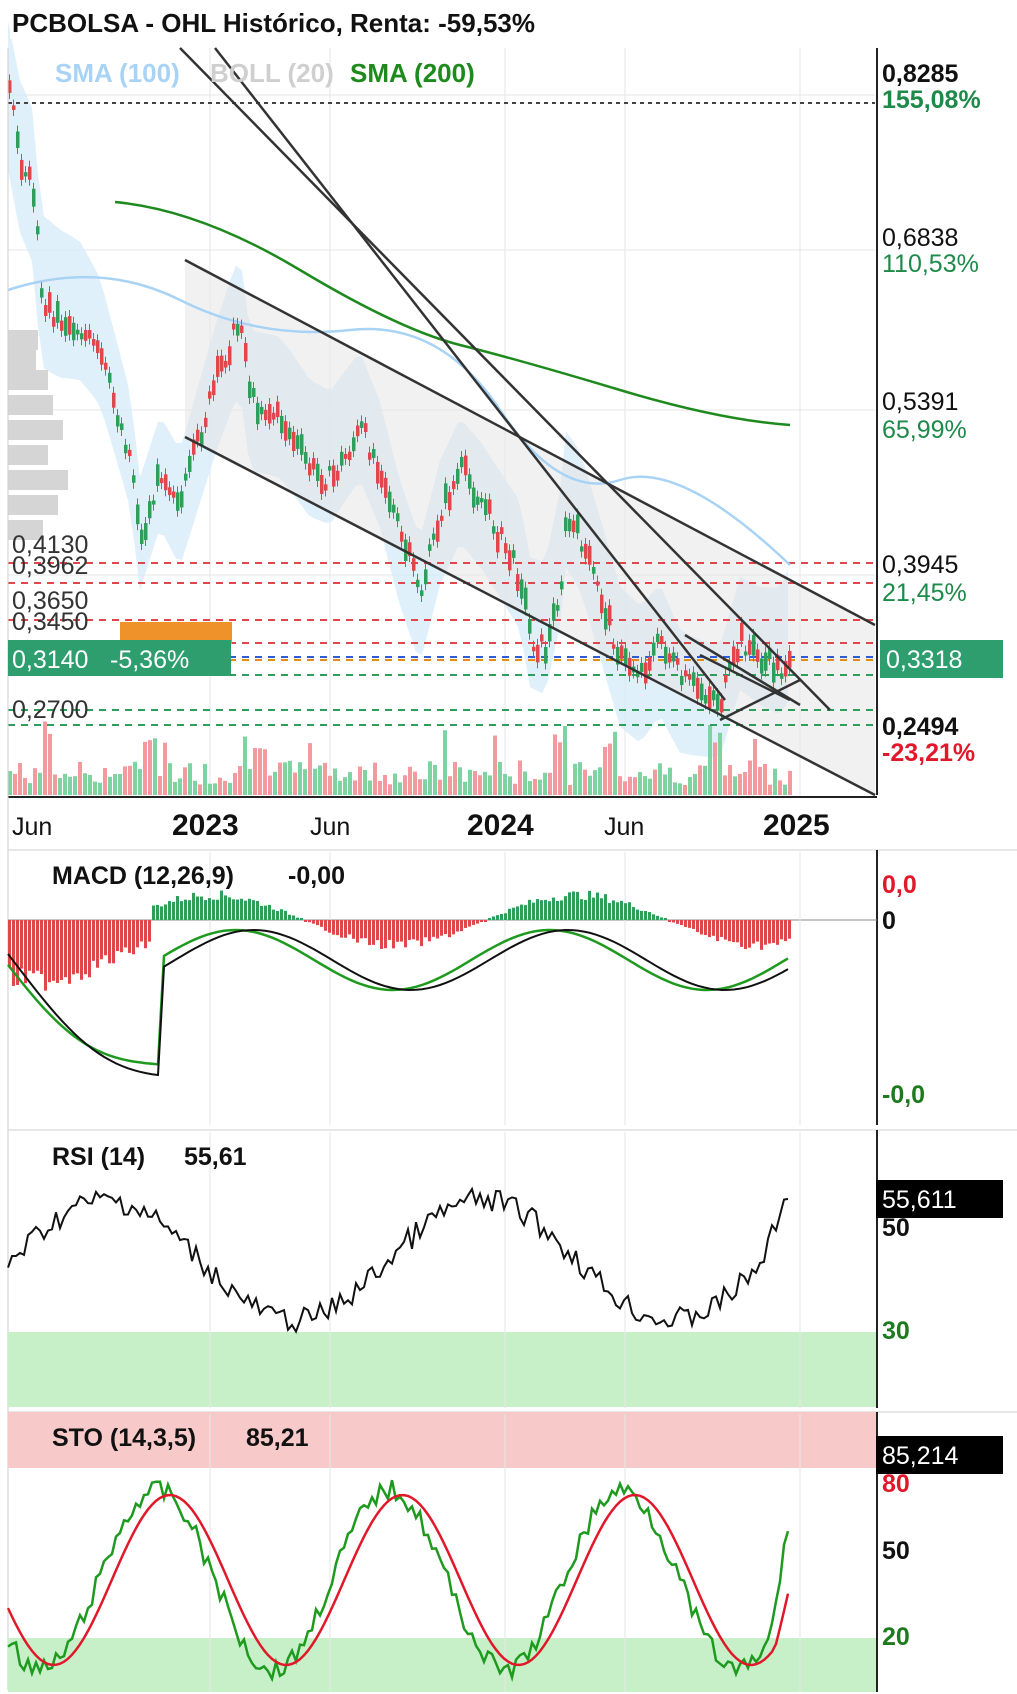 Image resolution: width=1017 pixels, height=1694 pixels. Describe the element at coordinates (889, 921) in the screenshot. I see `macd-tick-label: 0` at that location.